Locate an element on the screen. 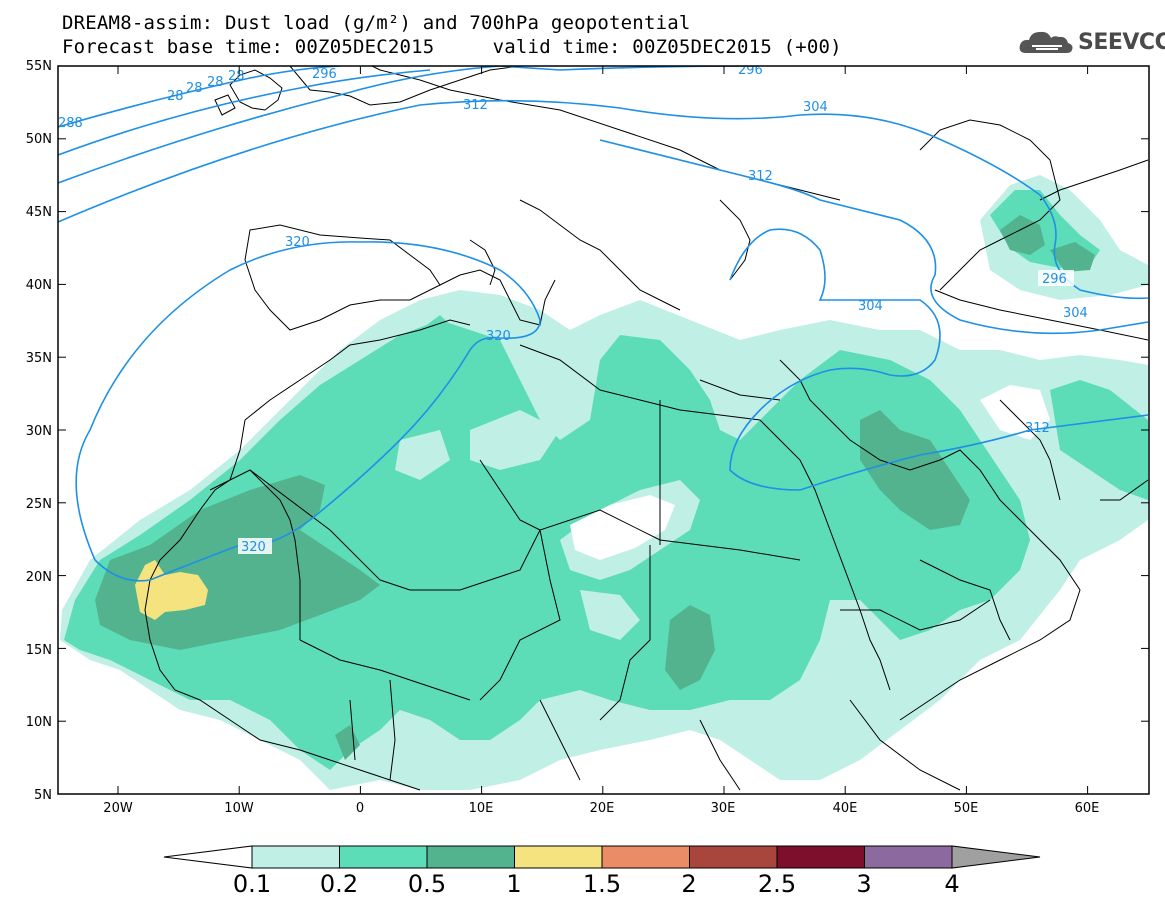  lat-label: 55N is located at coordinates (39, 66).